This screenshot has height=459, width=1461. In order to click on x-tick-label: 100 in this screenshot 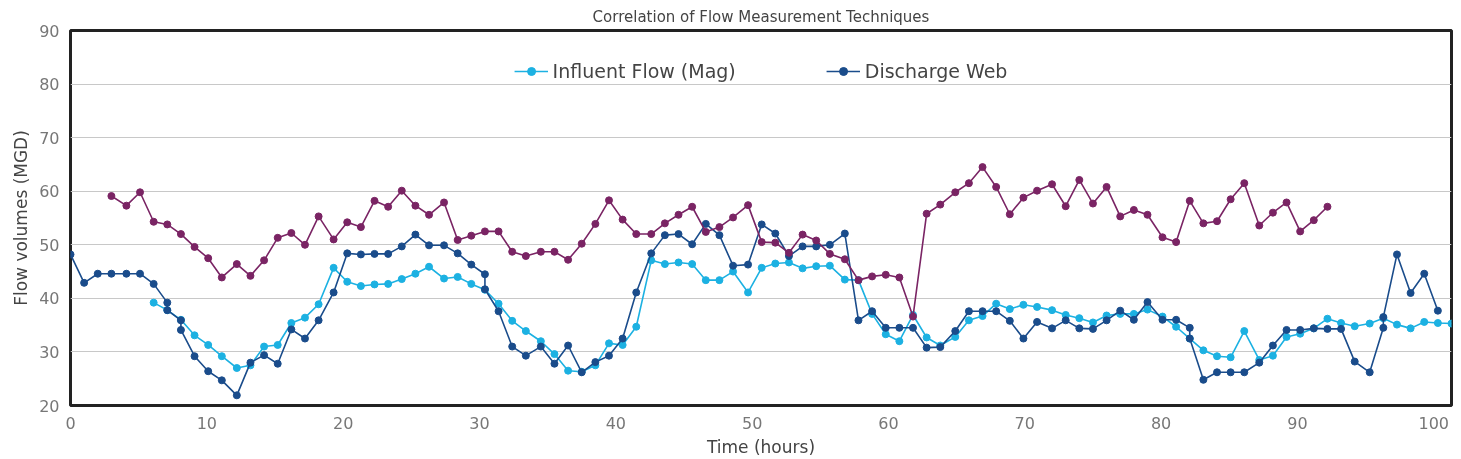, I will do `click(1434, 423)`.